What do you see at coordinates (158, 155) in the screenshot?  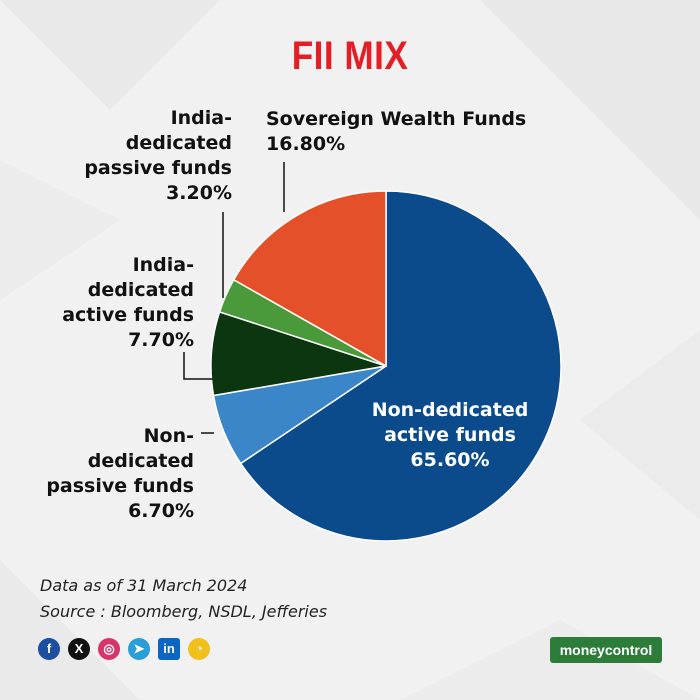 I see `label-india-dedicated-passive: India- dedicated passive funds 3.20%` at bounding box center [158, 155].